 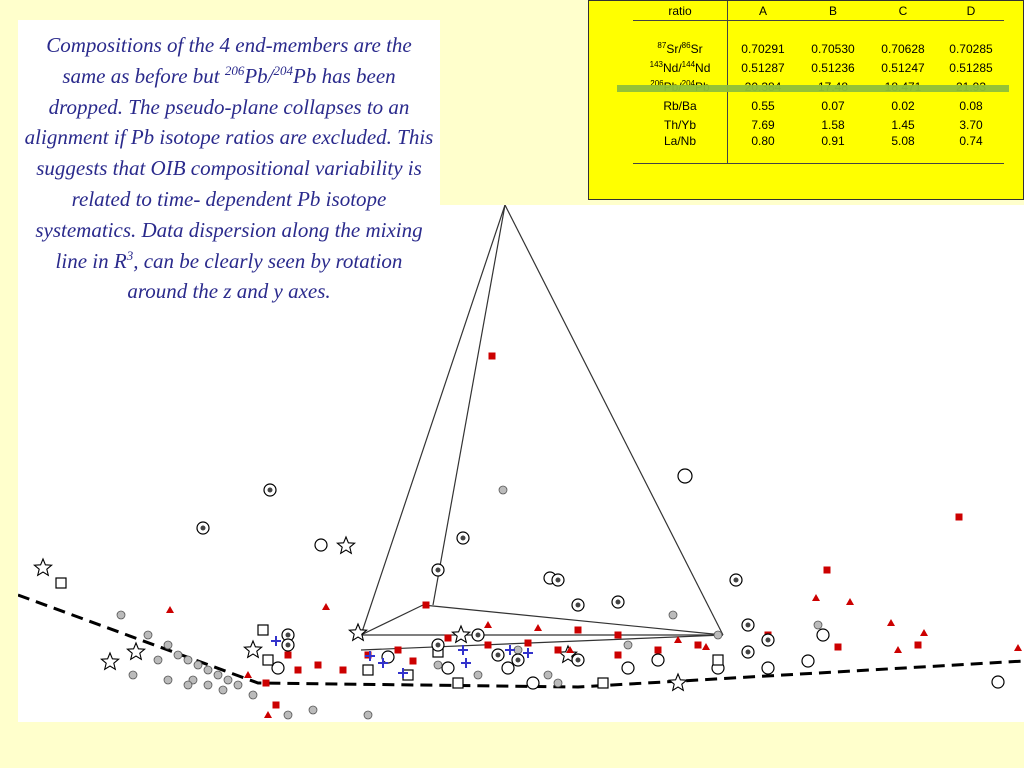 I want to click on table-row: Rb/Ba 0.55 0.07 0.02 0.08, so click(x=818, y=105).